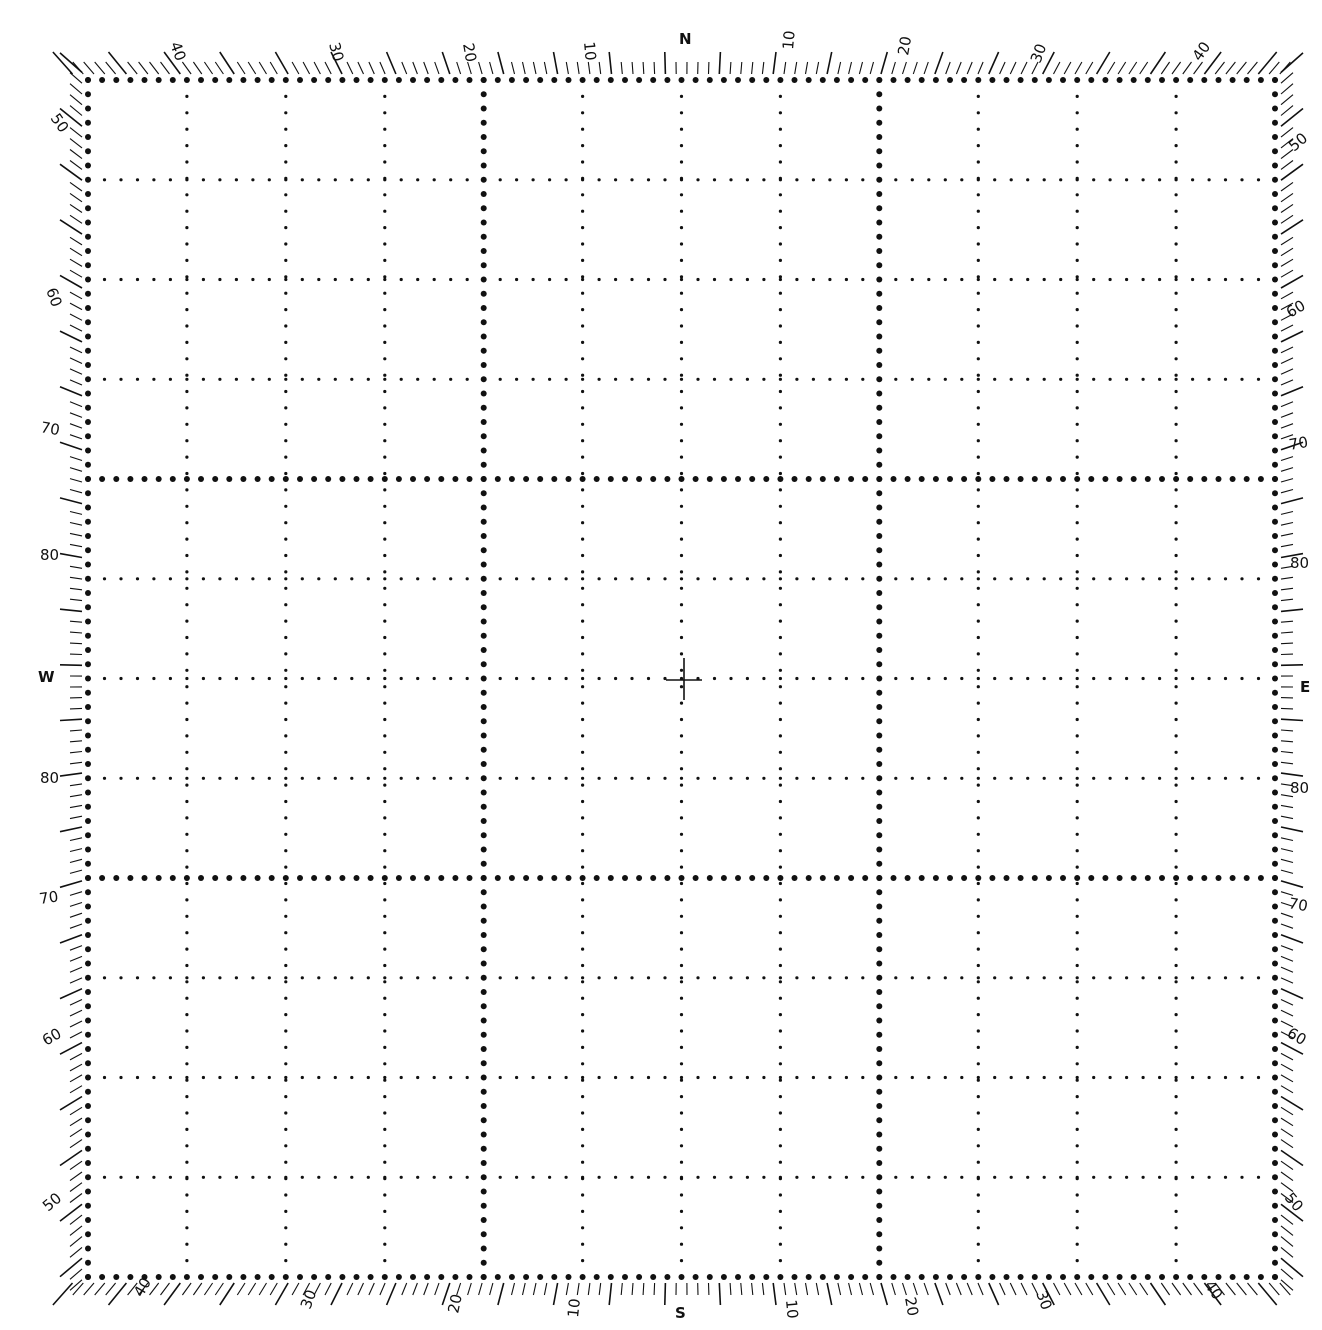 The image size is (1322, 1330). Describe the element at coordinates (904, 46) in the screenshot. I see `top-label-7: 20` at that location.